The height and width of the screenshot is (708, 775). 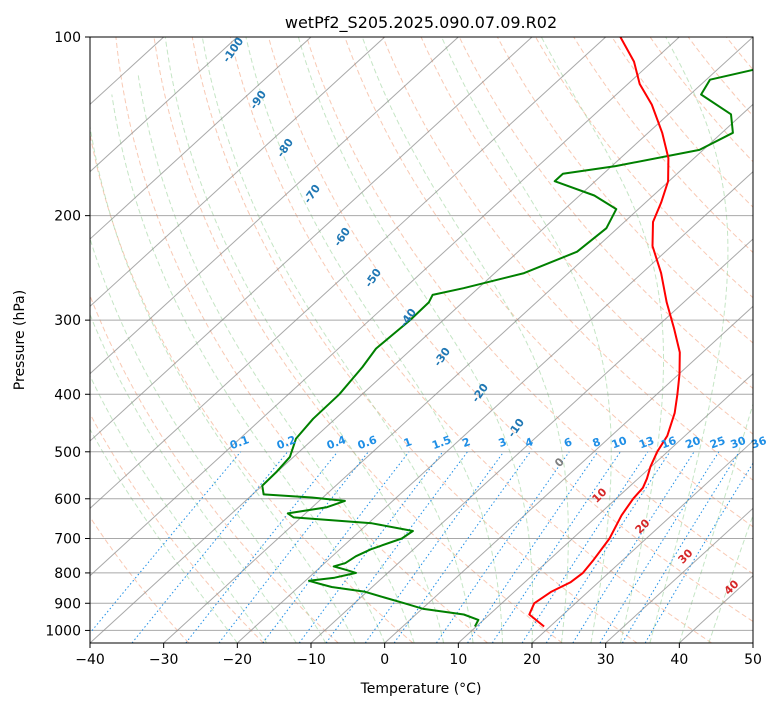 I want to click on x-tick-label: 40, so click(x=679, y=660).